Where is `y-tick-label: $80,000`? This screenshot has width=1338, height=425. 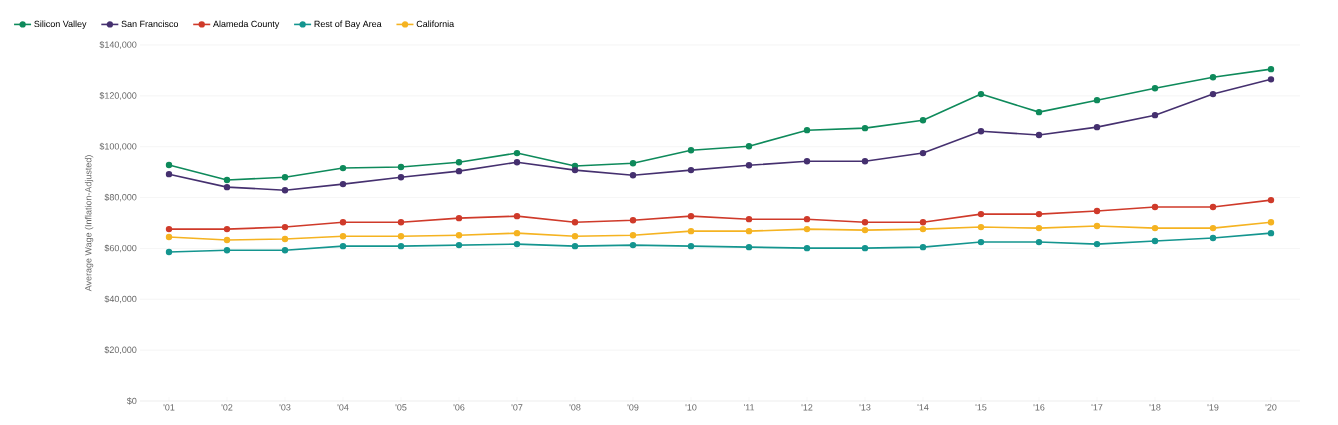
y-tick-label: $80,000 is located at coordinates (120, 197).